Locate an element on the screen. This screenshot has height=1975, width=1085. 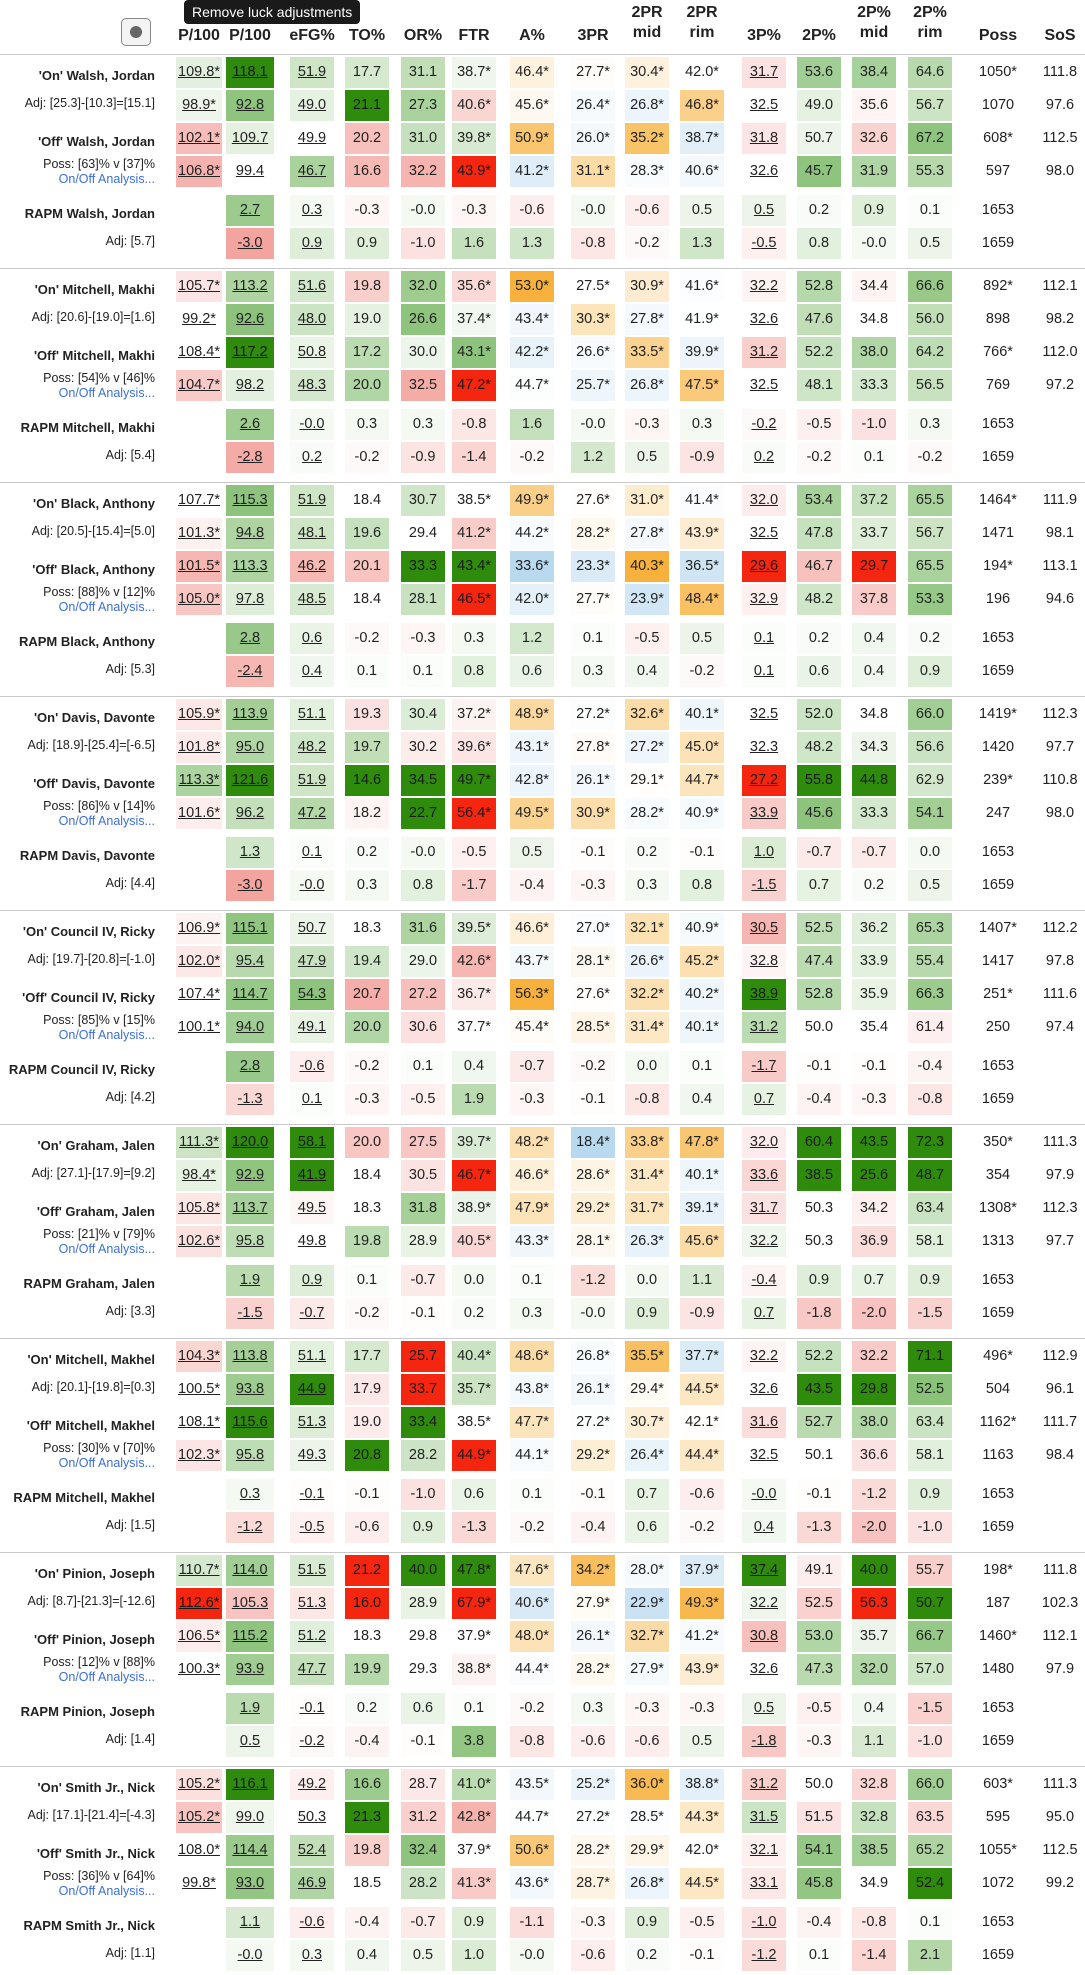
stat-cell-3p: 0.4 is located at coordinates (764, 1527).